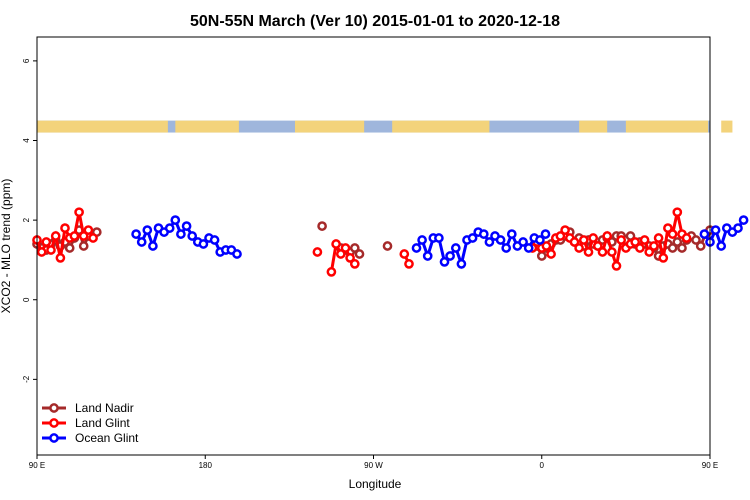  What do you see at coordinates (26, 379) in the screenshot?
I see `y-tick-label: -2` at bounding box center [26, 379].